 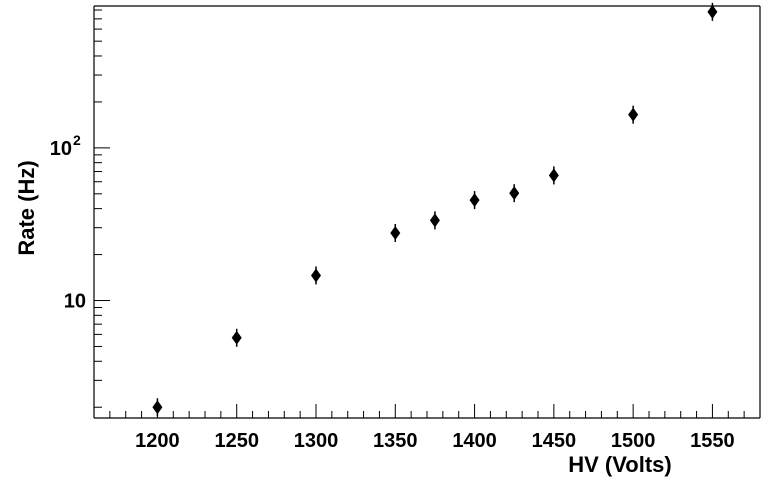 What do you see at coordinates (236, 441) in the screenshot?
I see `x-tick-label: 1250` at bounding box center [236, 441].